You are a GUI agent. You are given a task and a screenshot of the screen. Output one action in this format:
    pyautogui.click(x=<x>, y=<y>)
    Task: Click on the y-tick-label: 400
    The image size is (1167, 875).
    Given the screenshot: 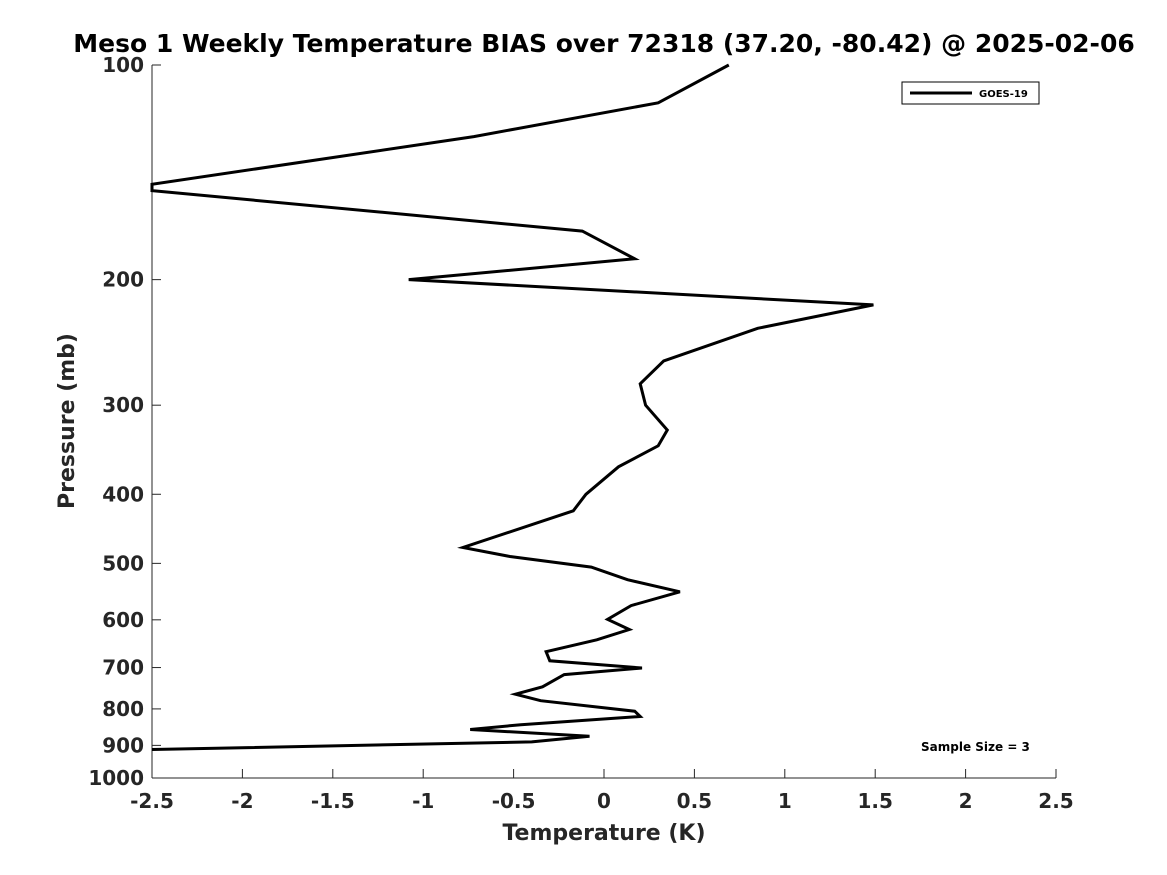 What is the action you would take?
    pyautogui.click(x=123, y=494)
    